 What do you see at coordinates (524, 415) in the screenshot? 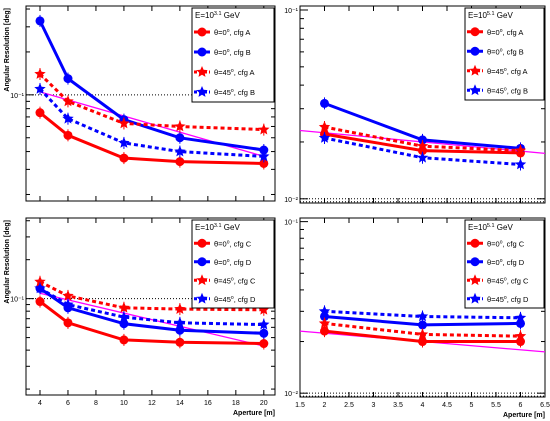
I see `x-axis-title: Aperture [m]` at bounding box center [524, 415].